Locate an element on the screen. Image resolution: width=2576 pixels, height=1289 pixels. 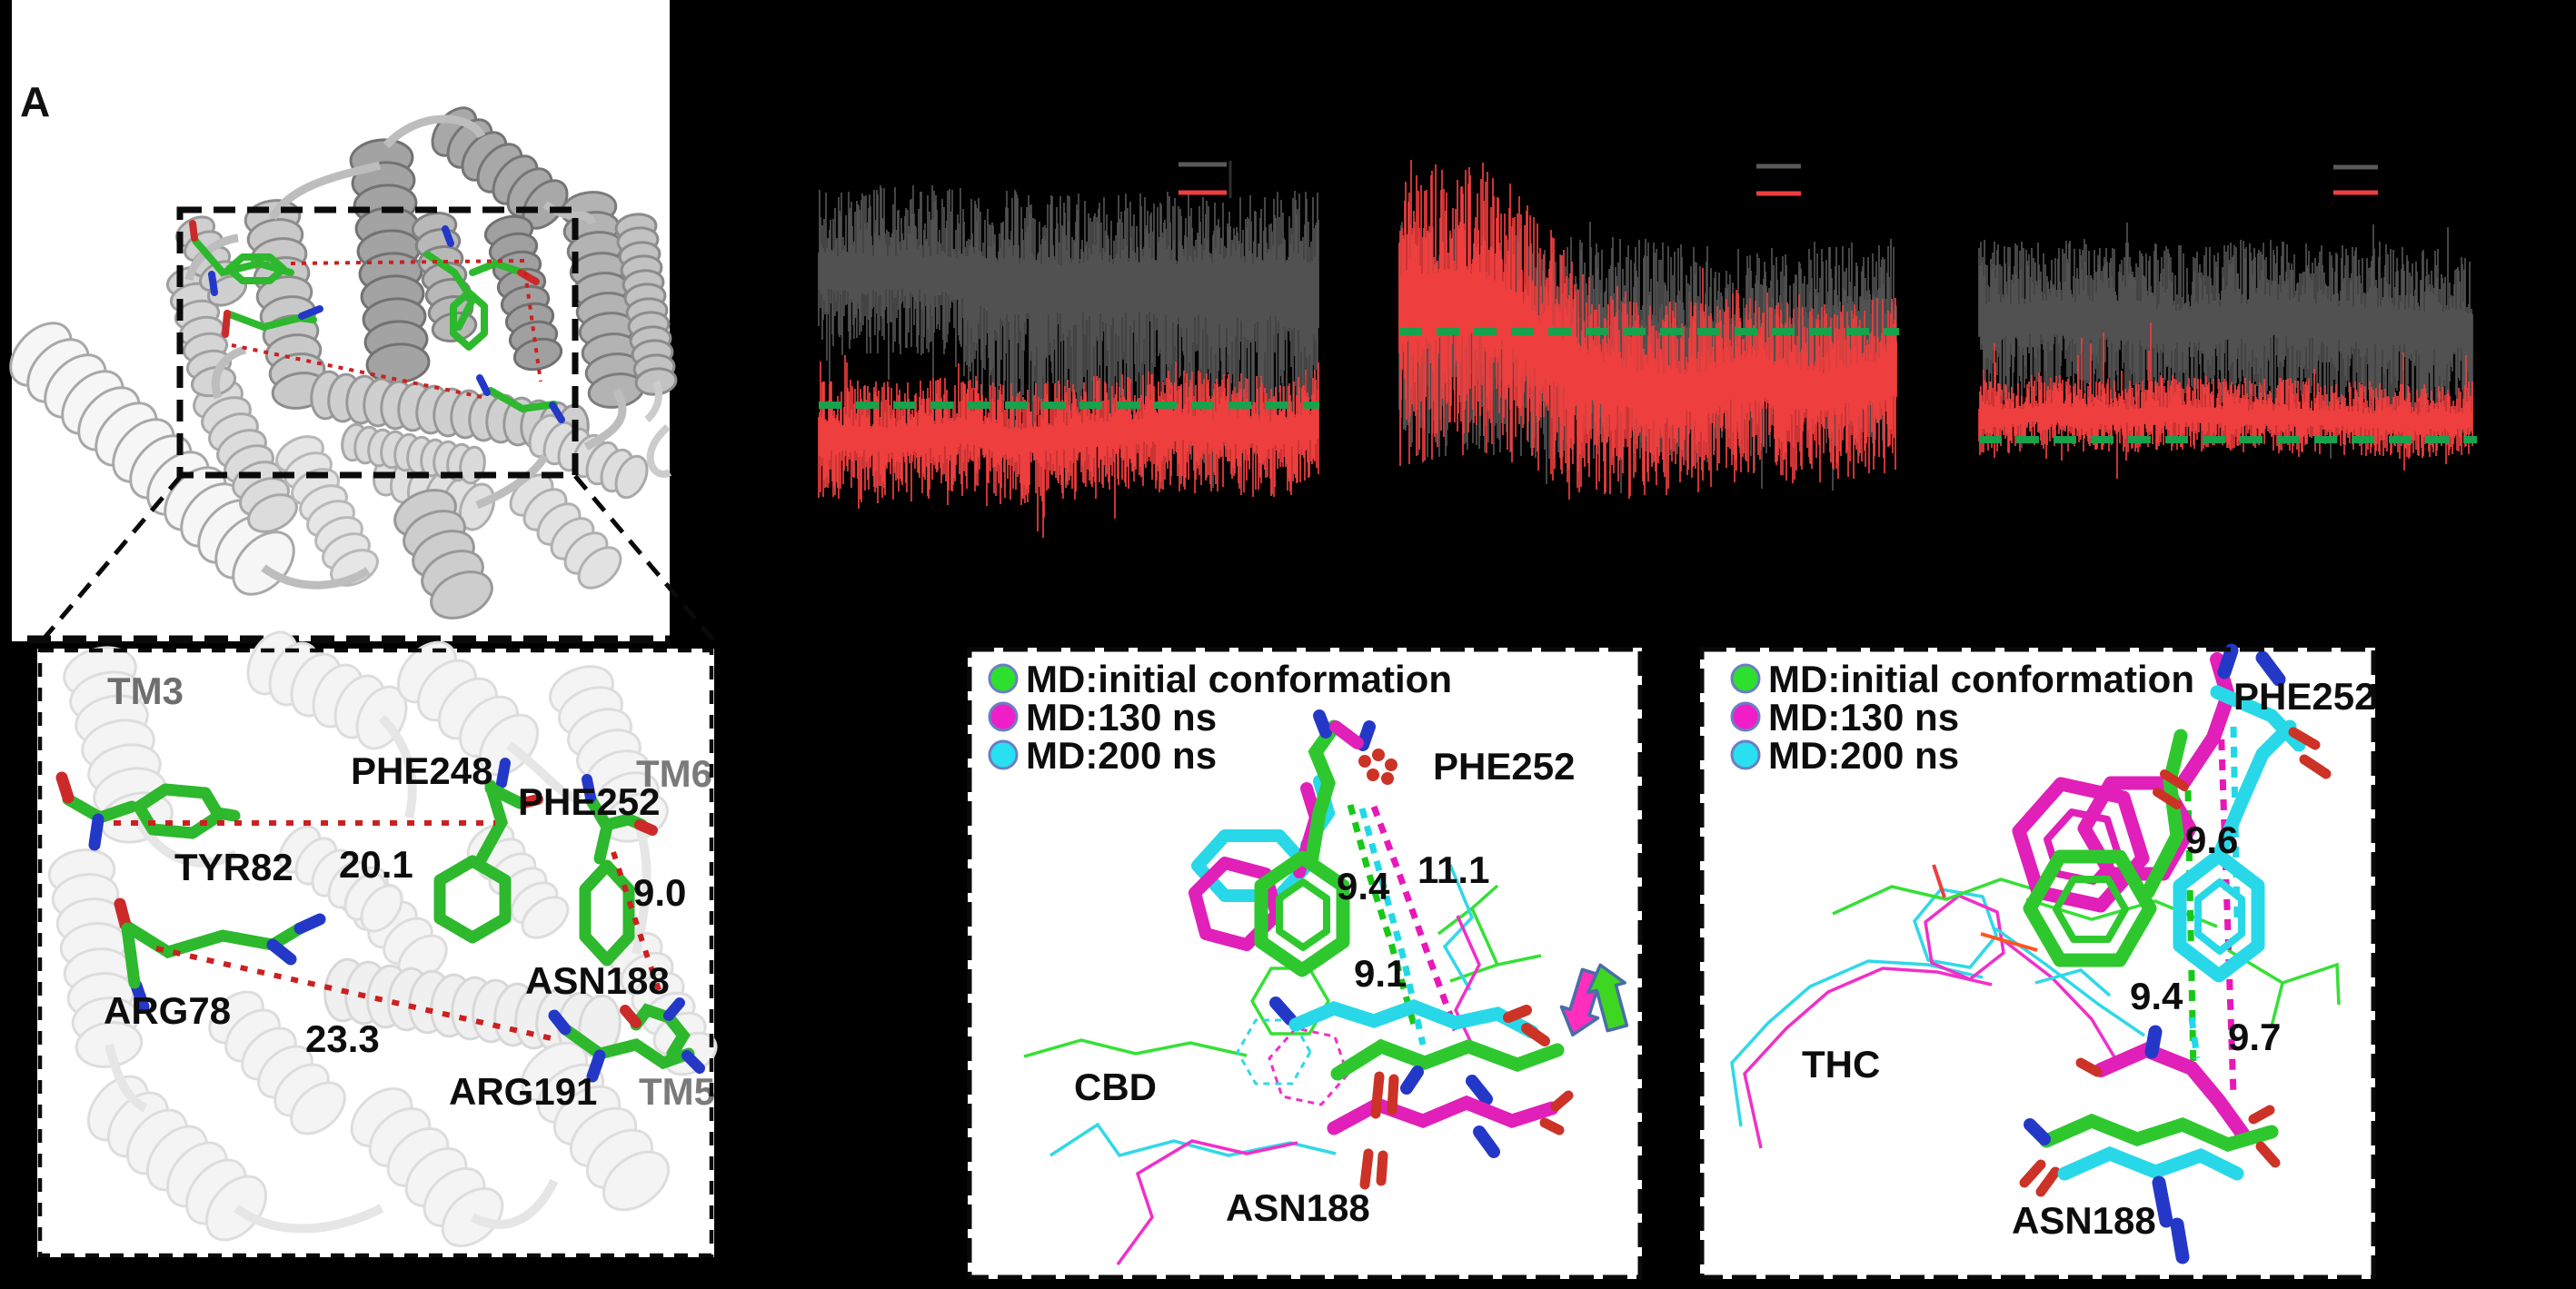
svg-text: 9.6 is located at coordinates (2211, 839).